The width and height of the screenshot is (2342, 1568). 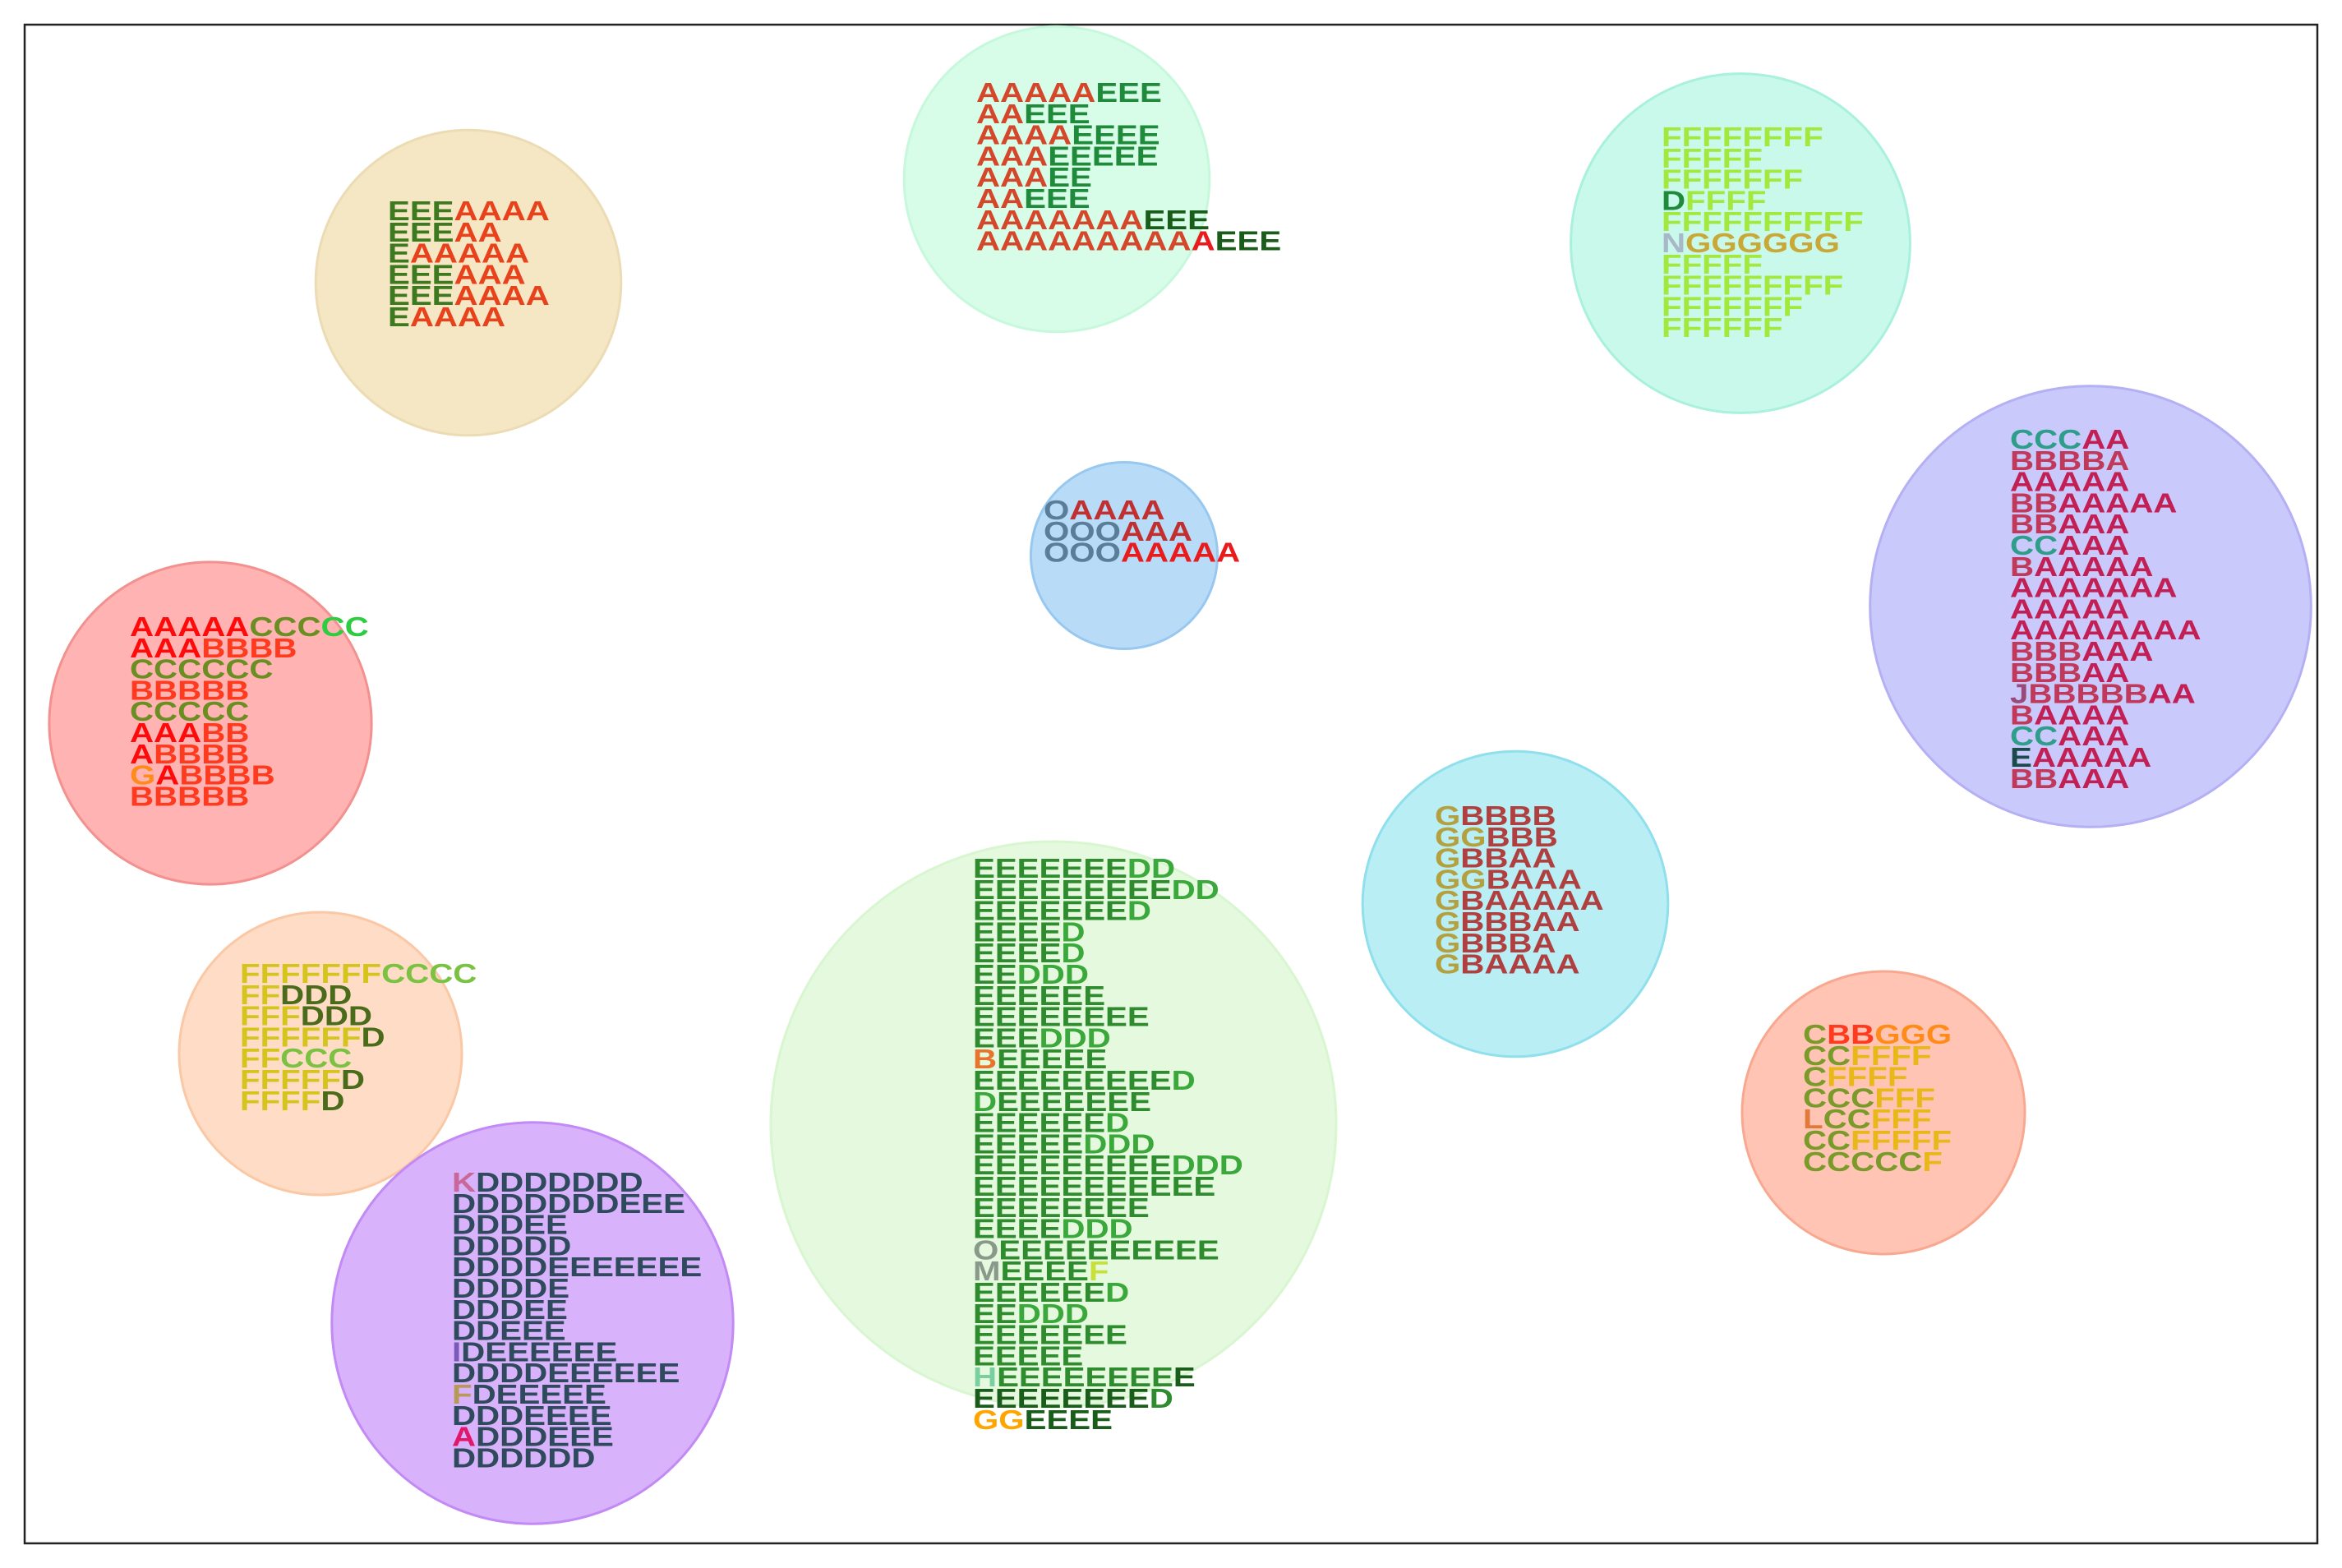 I want to click on sequence-segment: E, so click(x=2021, y=757).